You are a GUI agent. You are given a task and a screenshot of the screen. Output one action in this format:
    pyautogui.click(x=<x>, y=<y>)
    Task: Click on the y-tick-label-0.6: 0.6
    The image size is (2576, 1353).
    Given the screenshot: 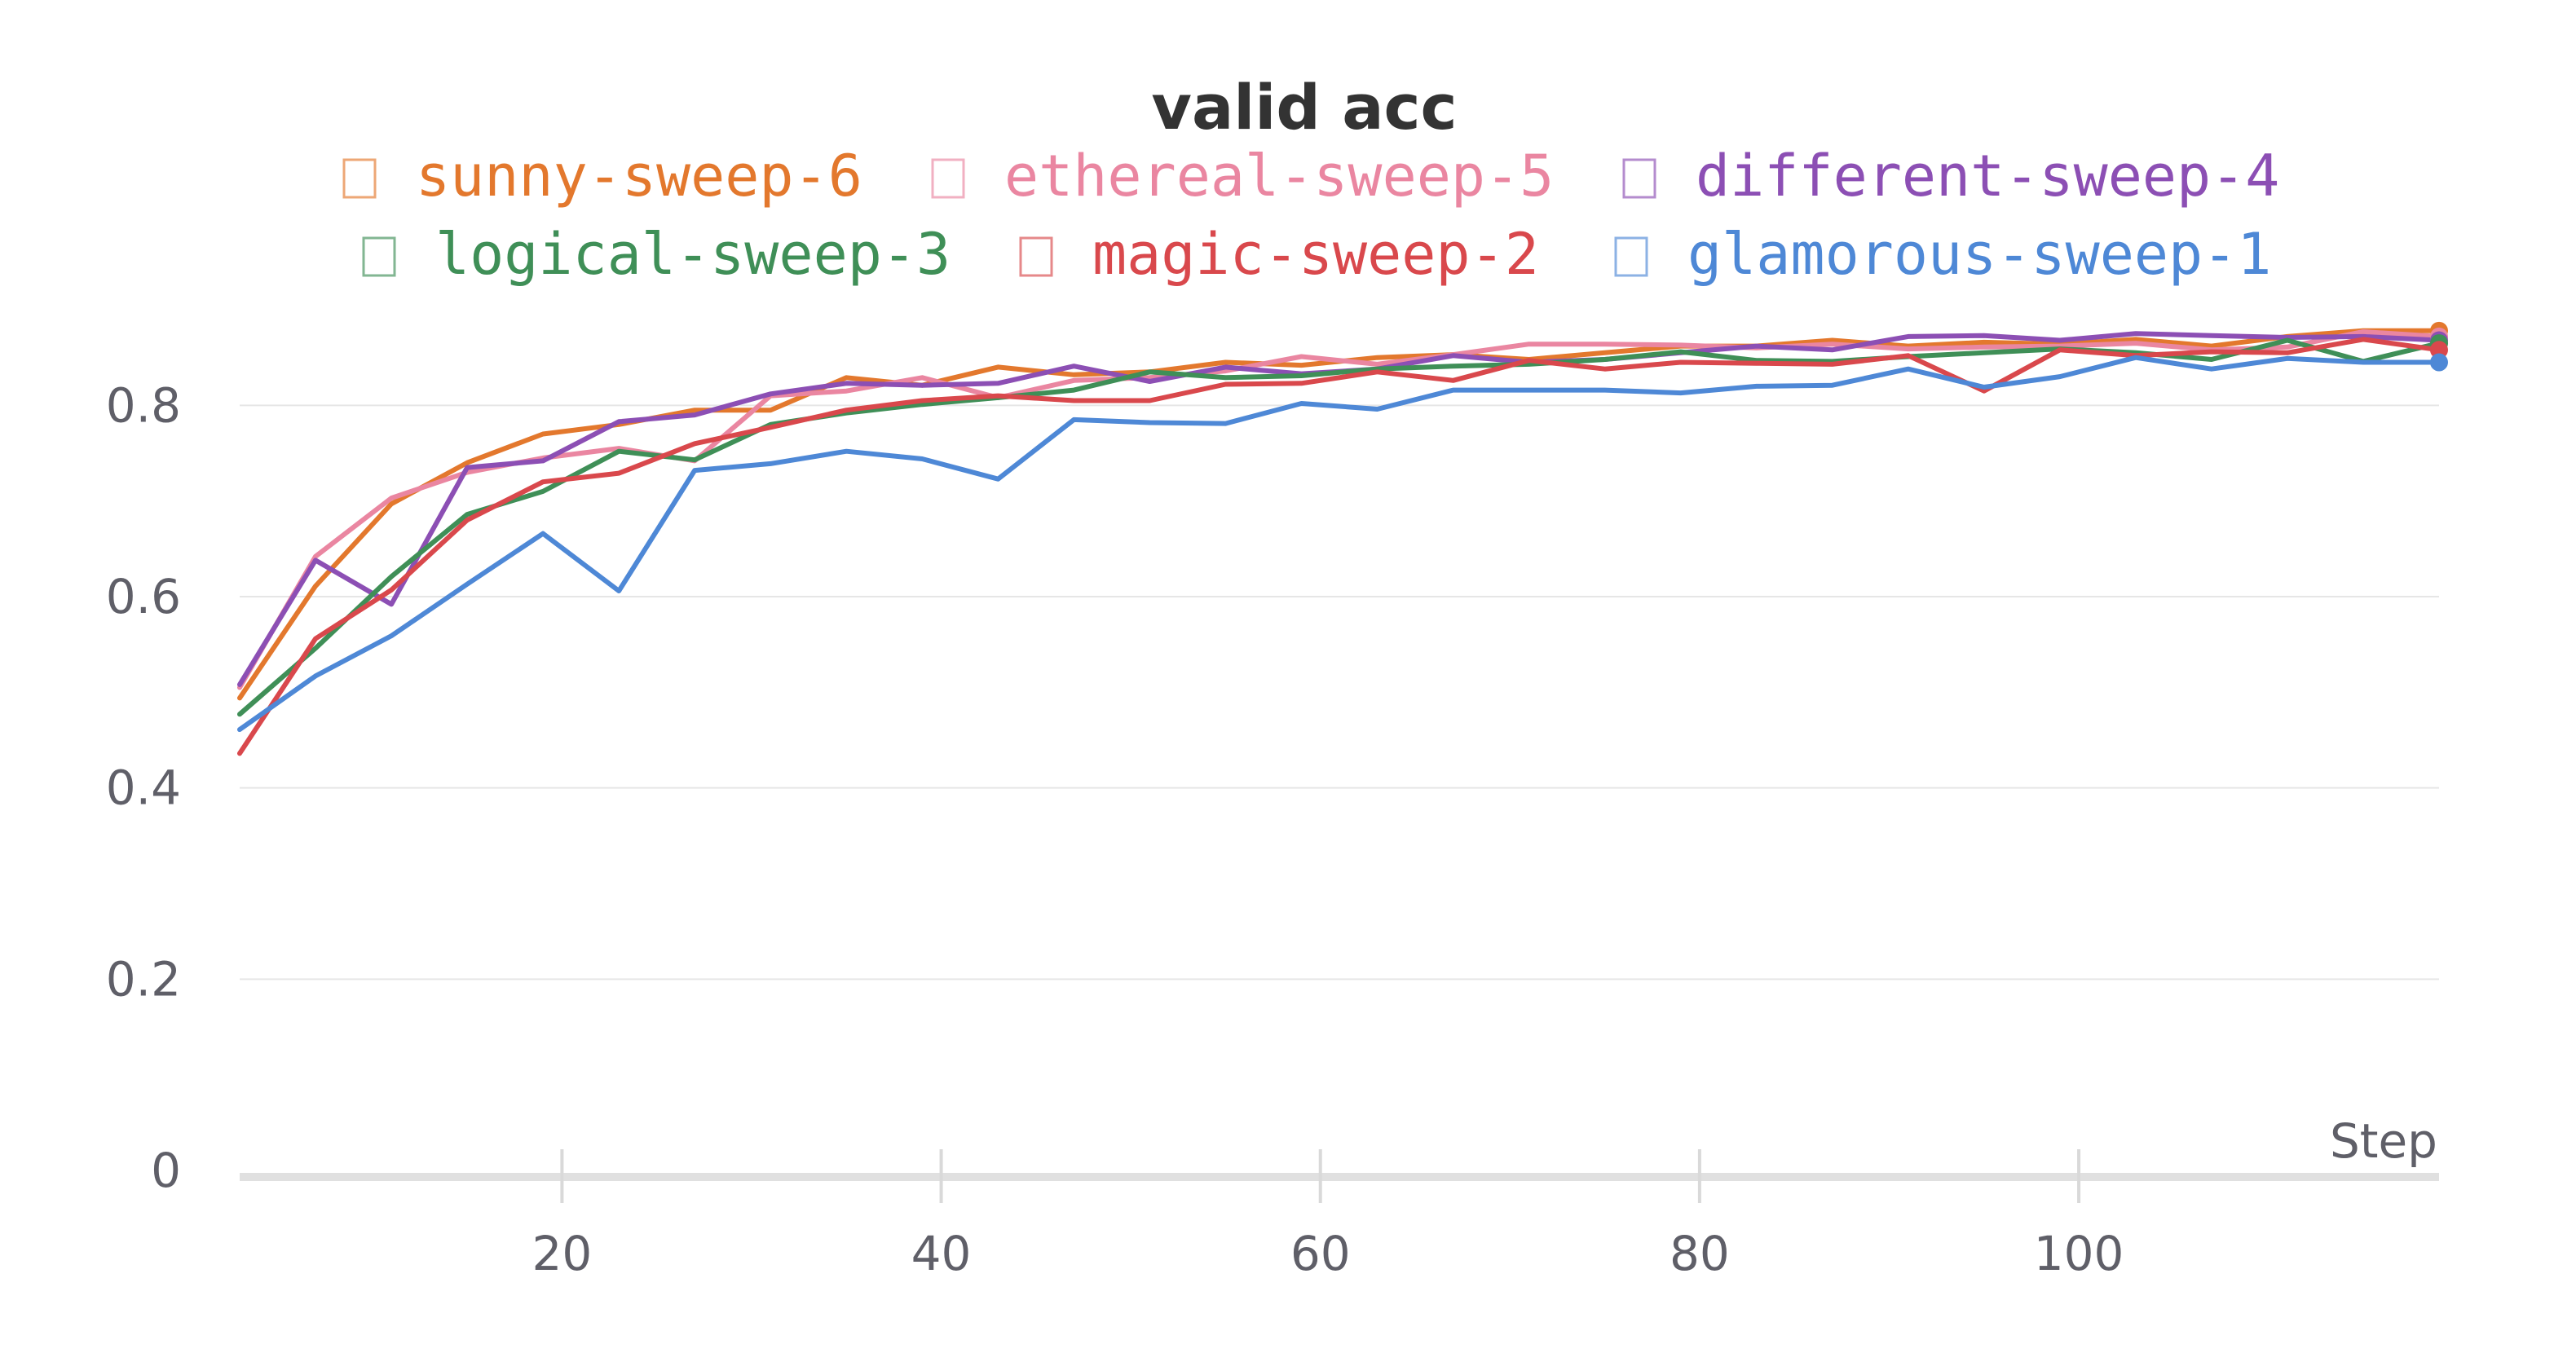 What is the action you would take?
    pyautogui.click(x=143, y=596)
    